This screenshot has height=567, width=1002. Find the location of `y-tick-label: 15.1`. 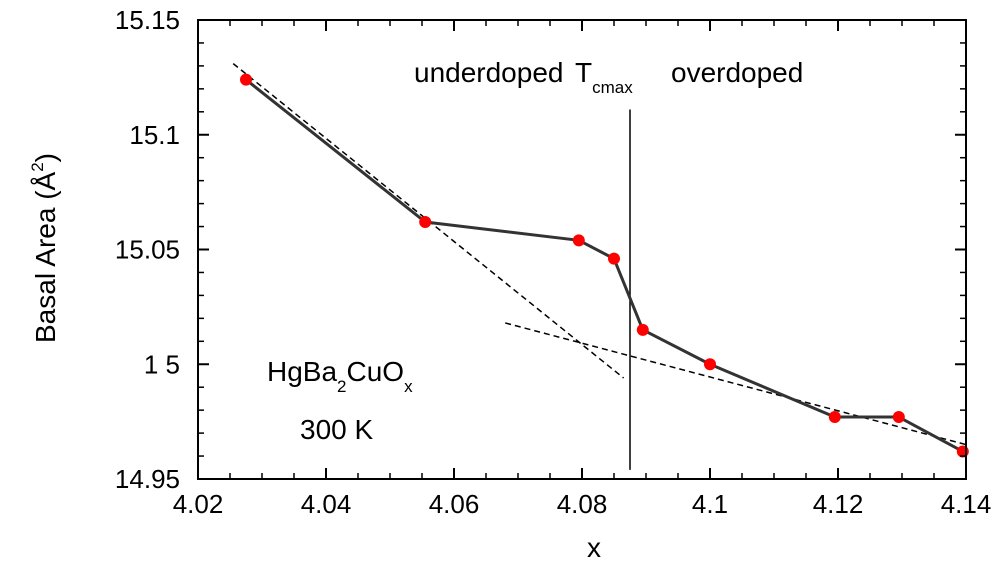

y-tick-label: 15.1 is located at coordinates (154, 135).